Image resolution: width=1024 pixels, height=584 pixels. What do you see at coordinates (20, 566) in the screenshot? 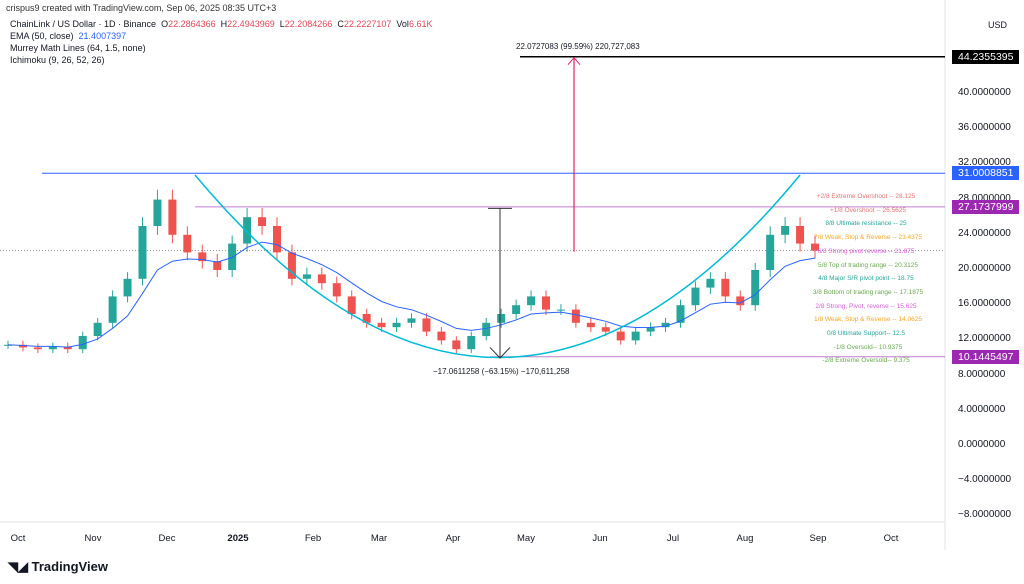
I see `logo-icon: ◥◢` at bounding box center [20, 566].